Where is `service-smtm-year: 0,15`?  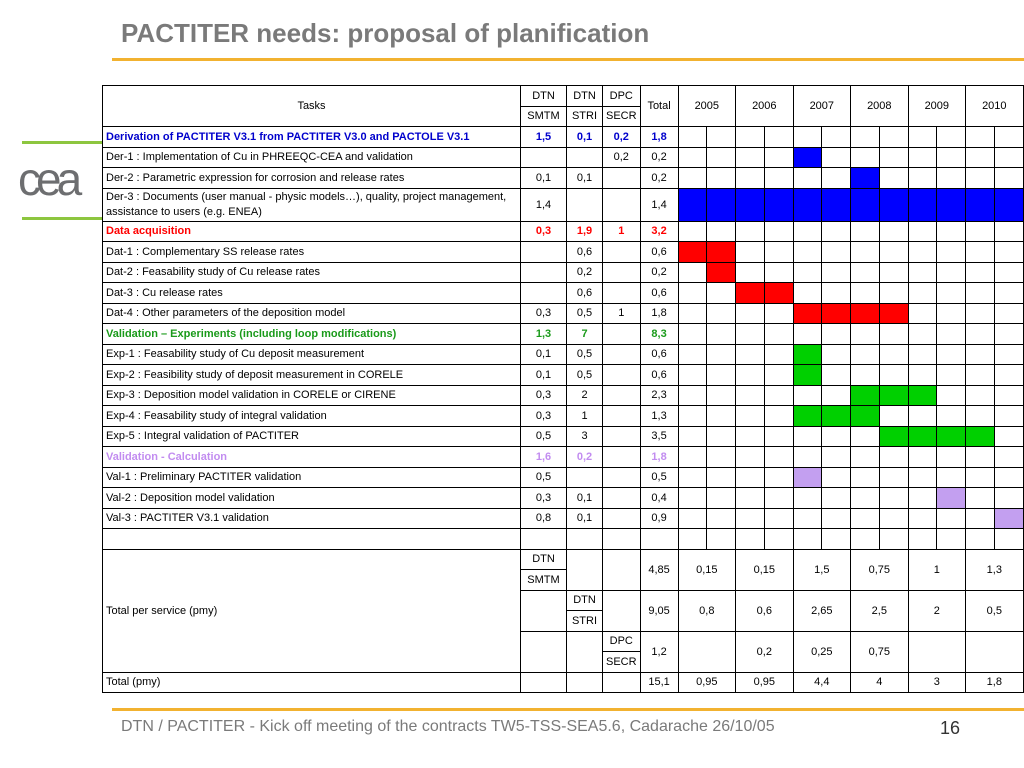
service-smtm-year: 0,15 is located at coordinates (707, 569).